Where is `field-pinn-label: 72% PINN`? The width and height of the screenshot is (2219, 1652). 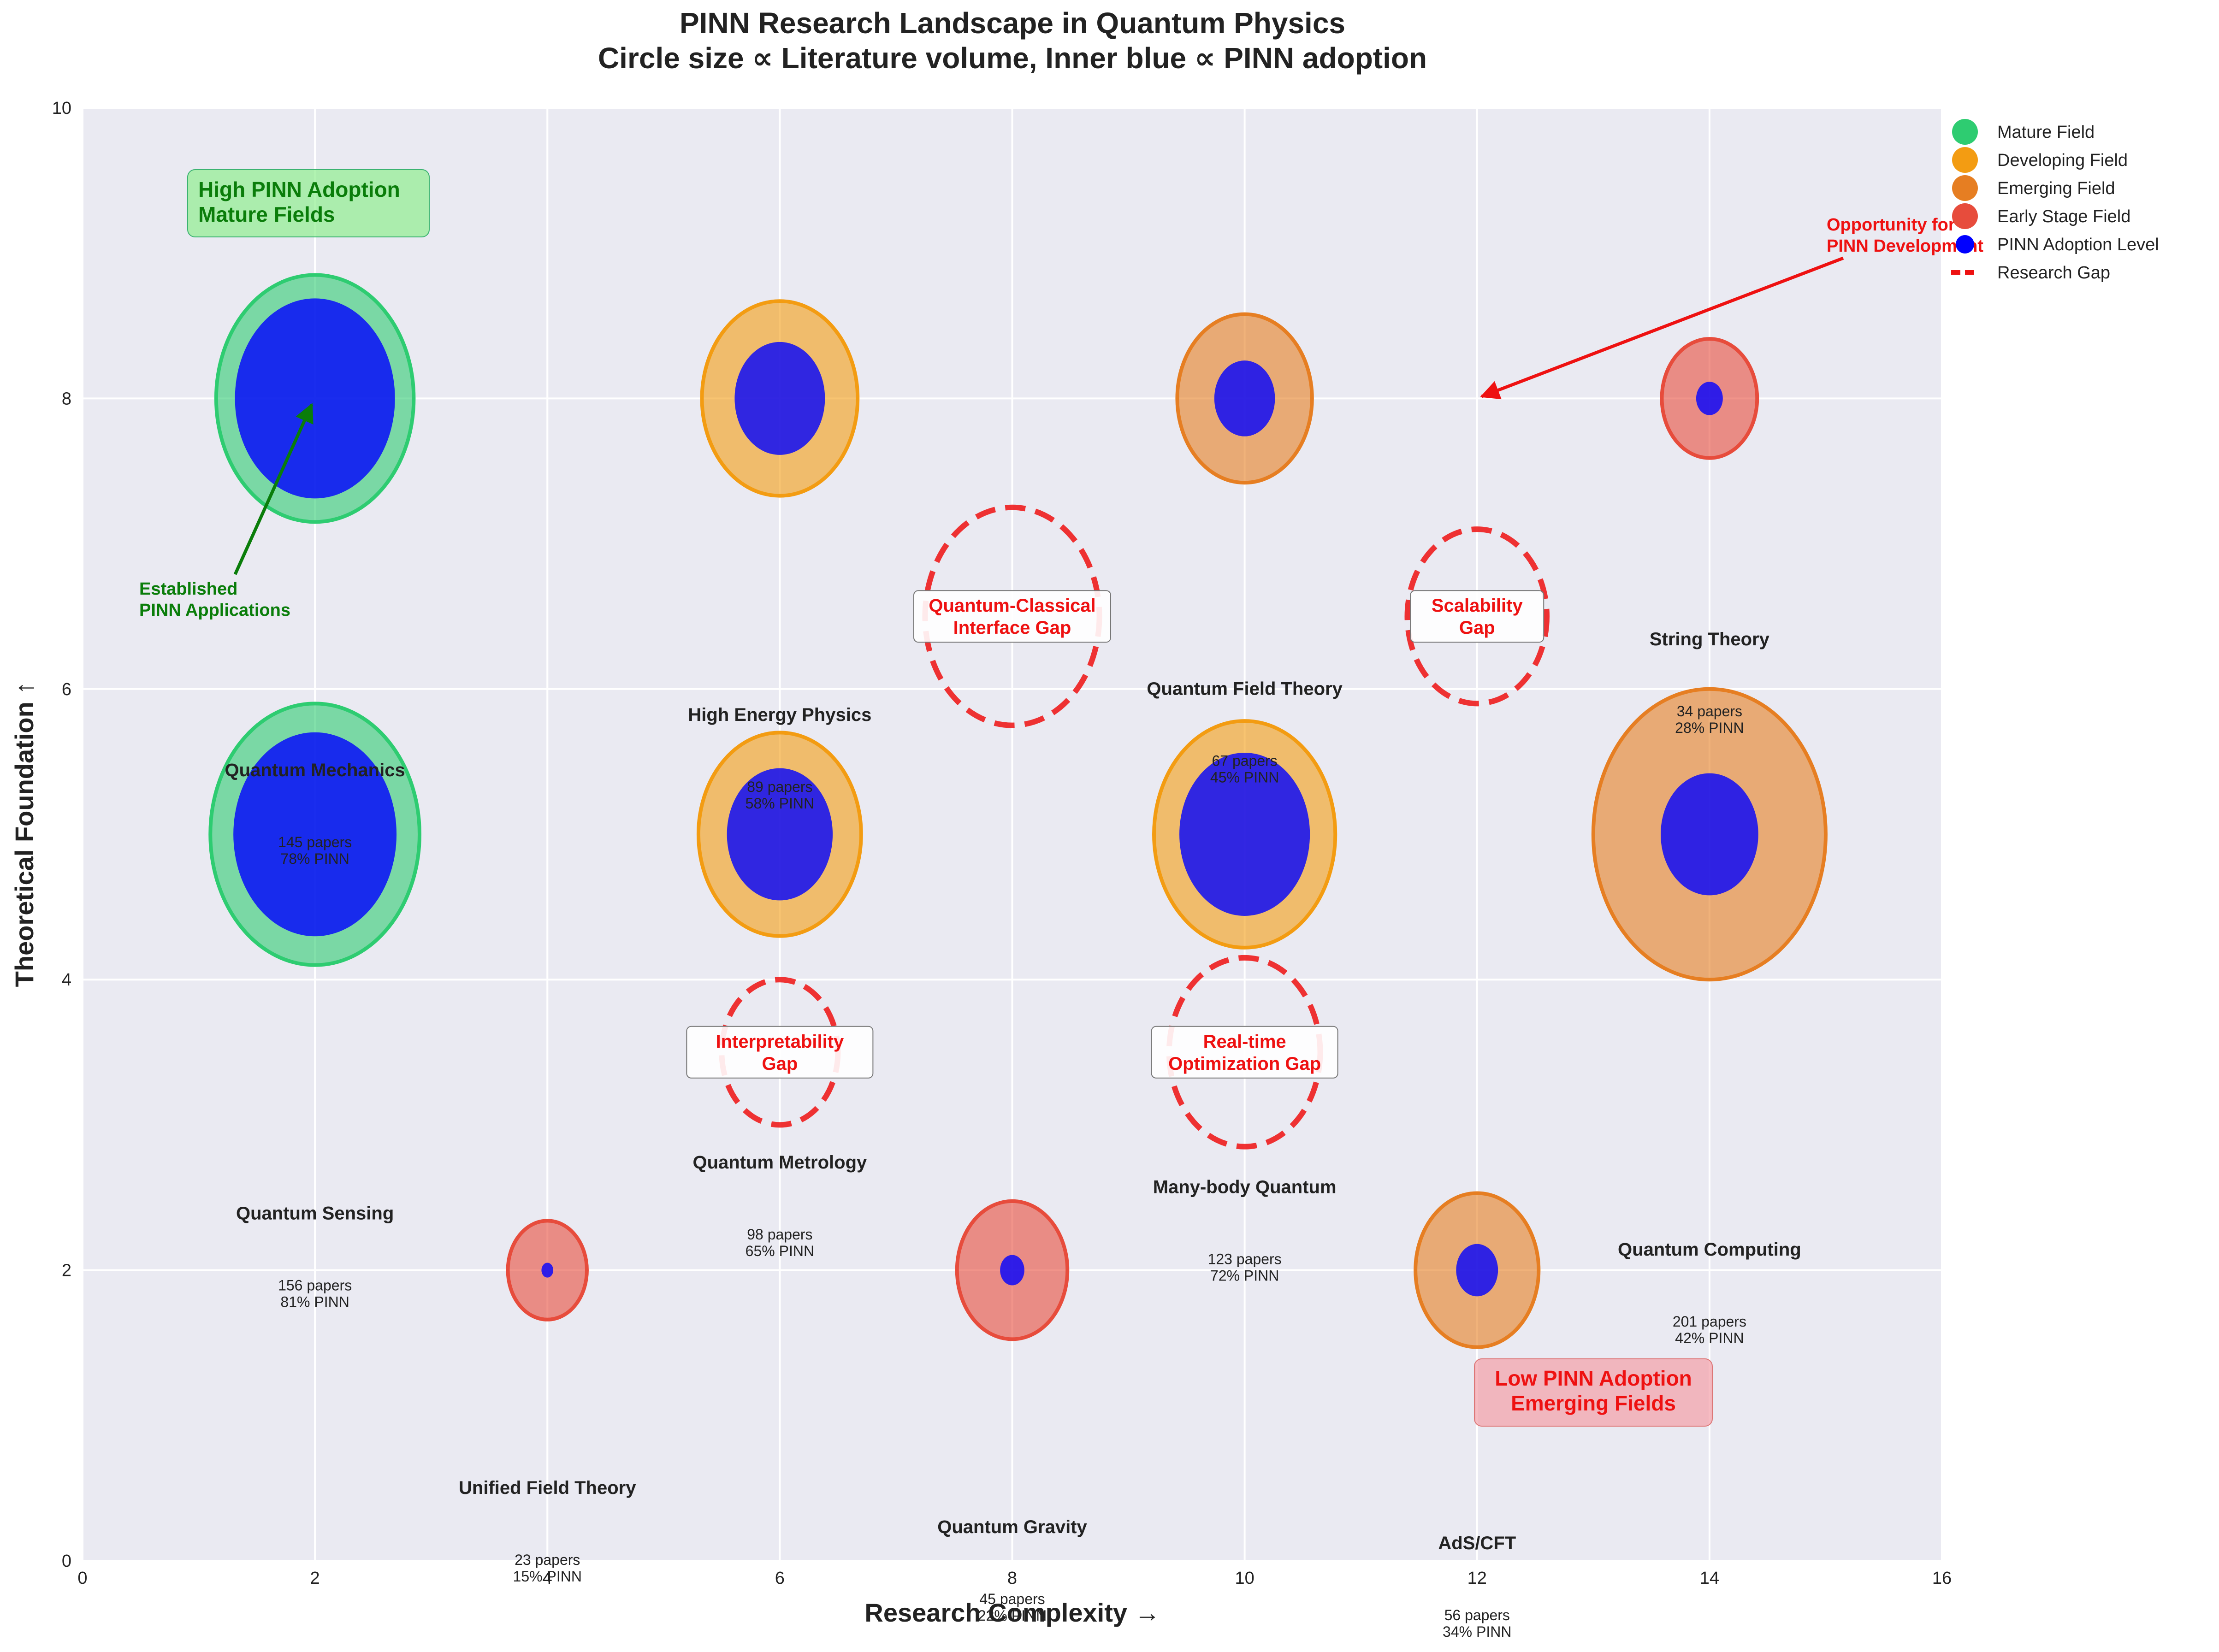
field-pinn-label: 72% PINN is located at coordinates (1245, 1276).